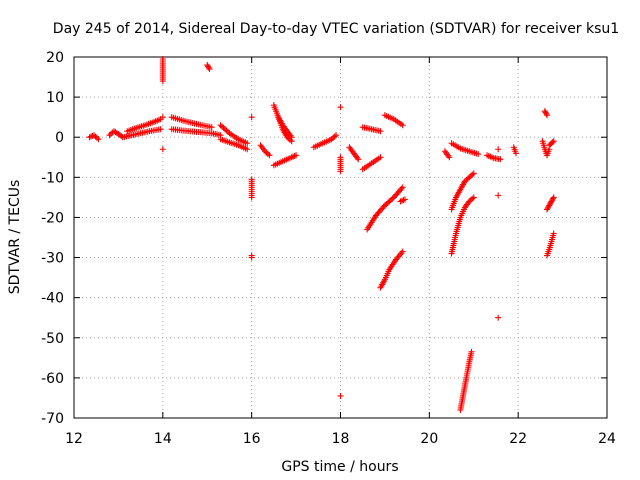 The width and height of the screenshot is (640, 480). I want to click on y-tick-label: 10, so click(55, 98).